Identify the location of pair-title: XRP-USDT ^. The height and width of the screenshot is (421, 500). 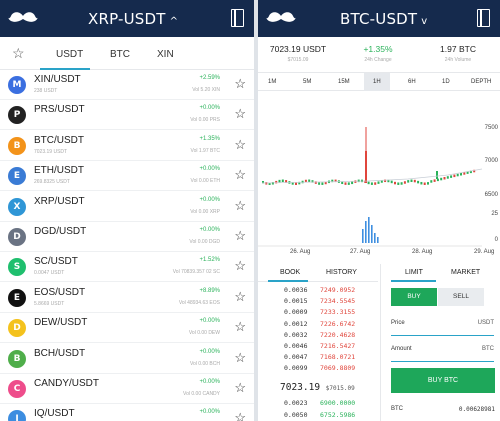
(133, 19).